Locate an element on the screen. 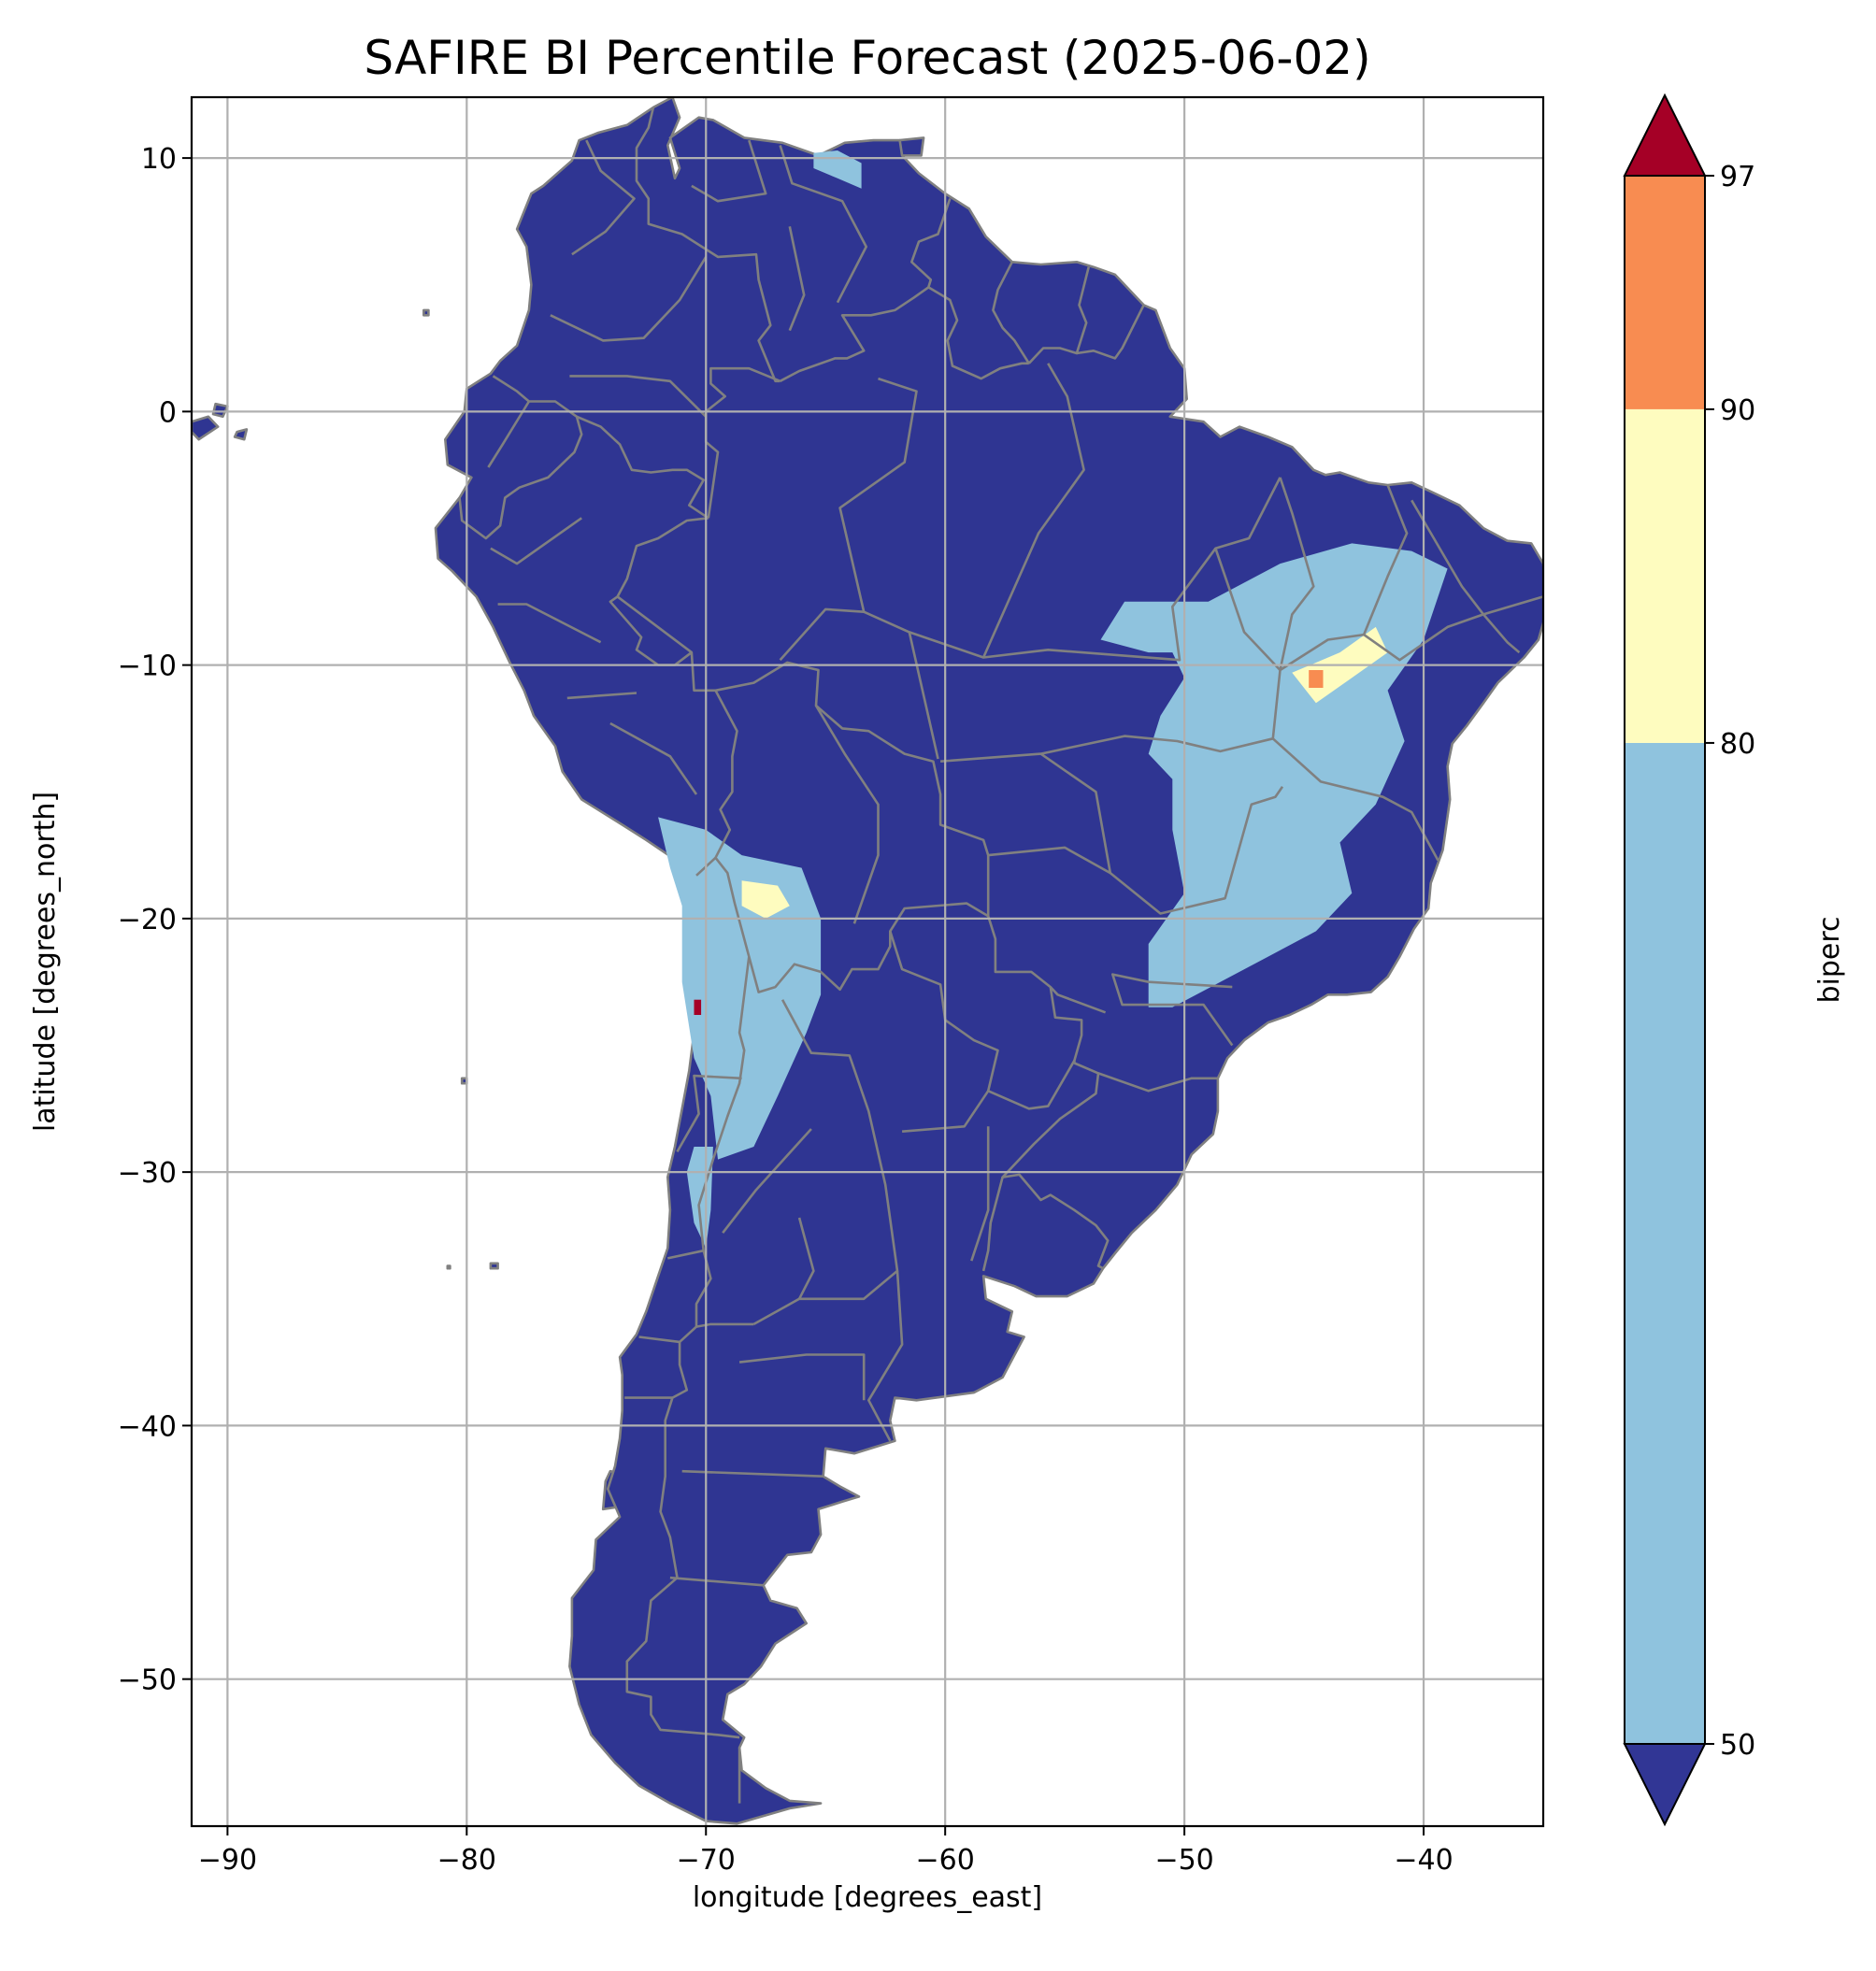 The height and width of the screenshot is (1971, 1876). y-tick-label: 0 is located at coordinates (168, 412).